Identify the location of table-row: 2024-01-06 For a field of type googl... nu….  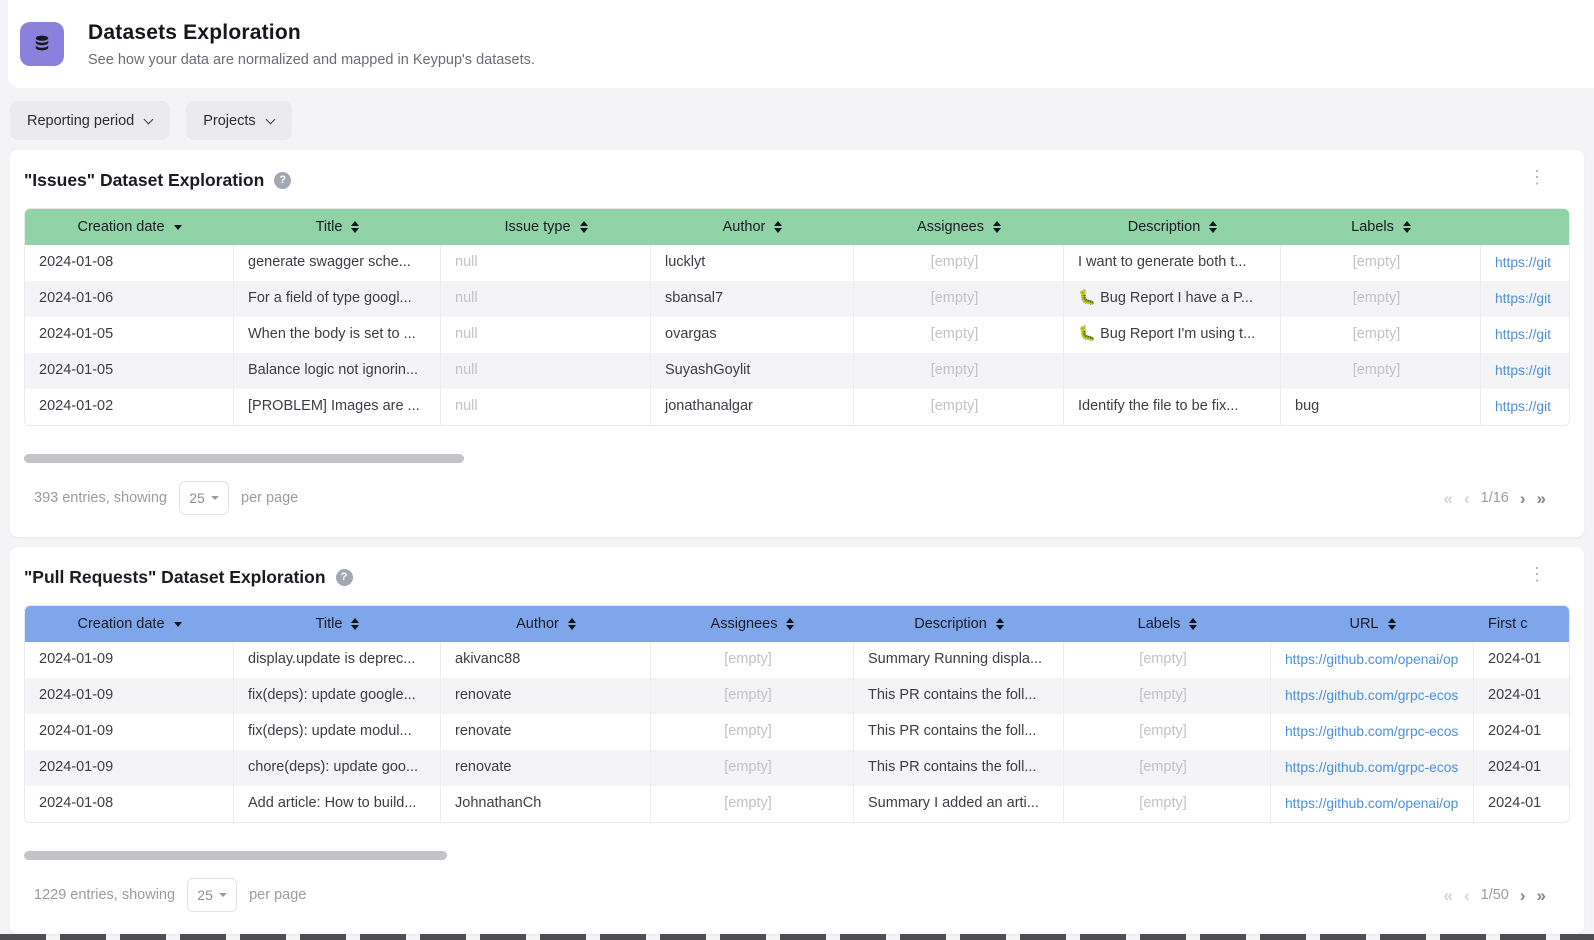
(797, 299).